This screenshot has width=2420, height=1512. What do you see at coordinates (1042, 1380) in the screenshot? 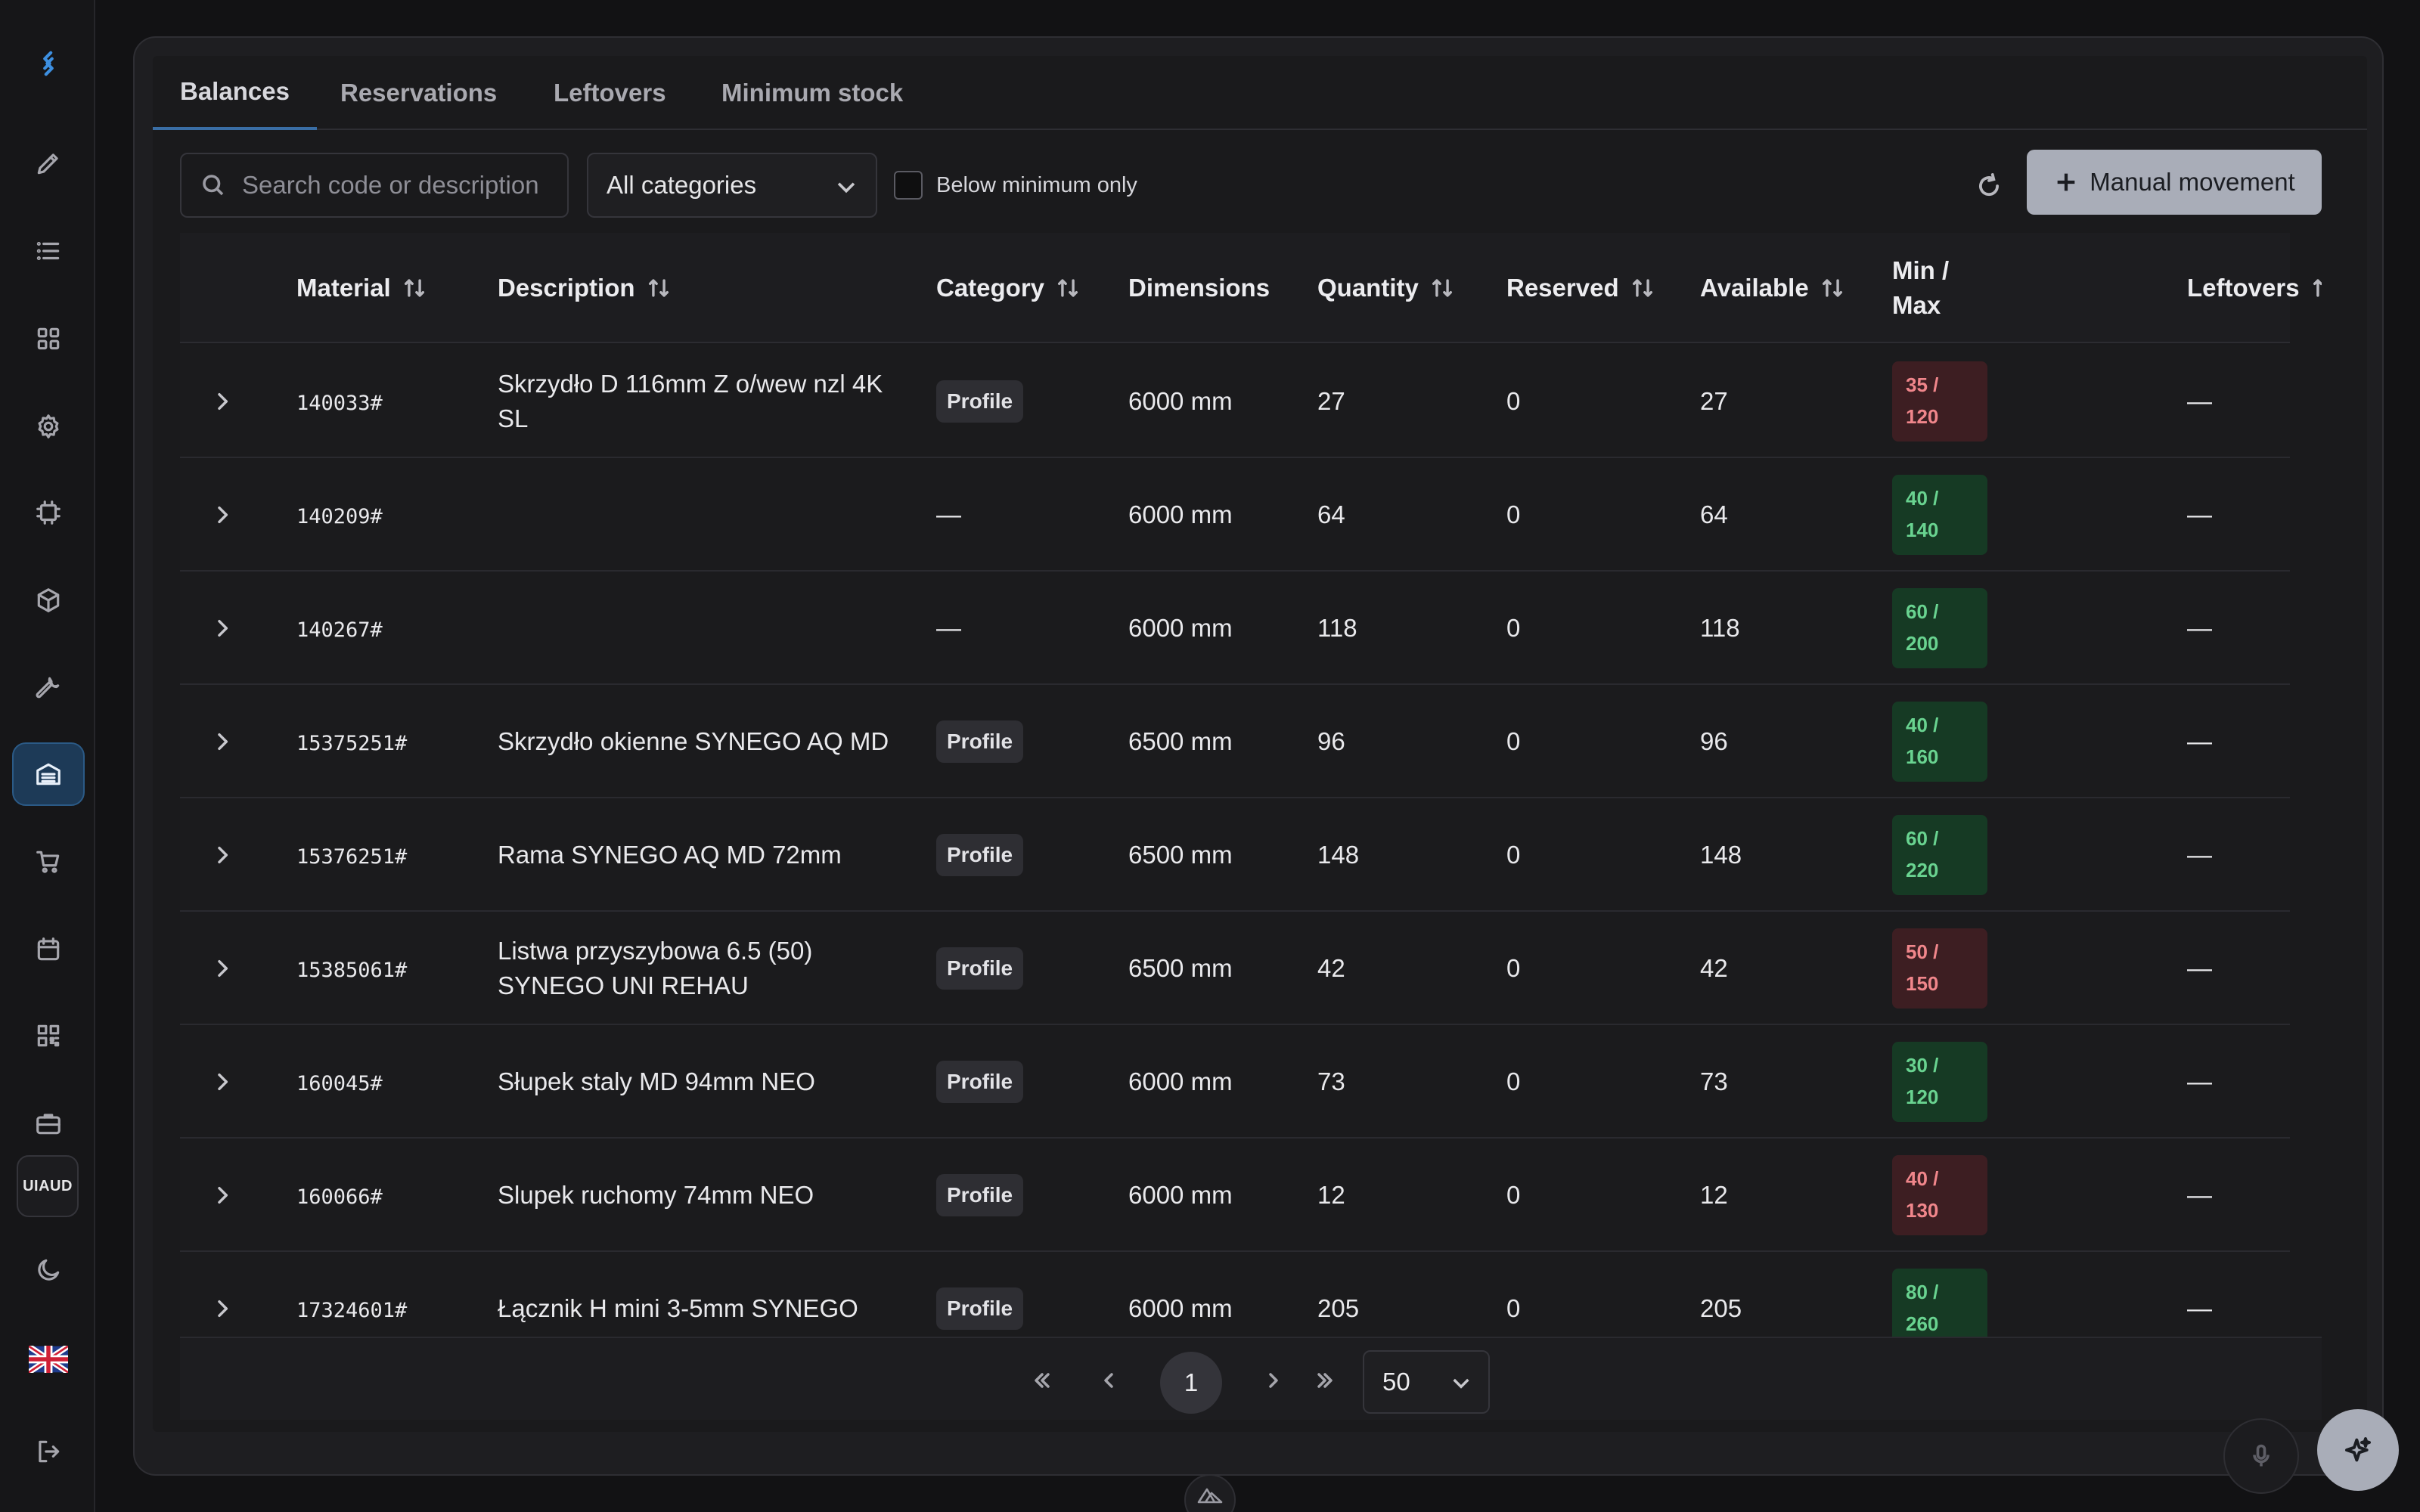
I see `first-page-button` at bounding box center [1042, 1380].